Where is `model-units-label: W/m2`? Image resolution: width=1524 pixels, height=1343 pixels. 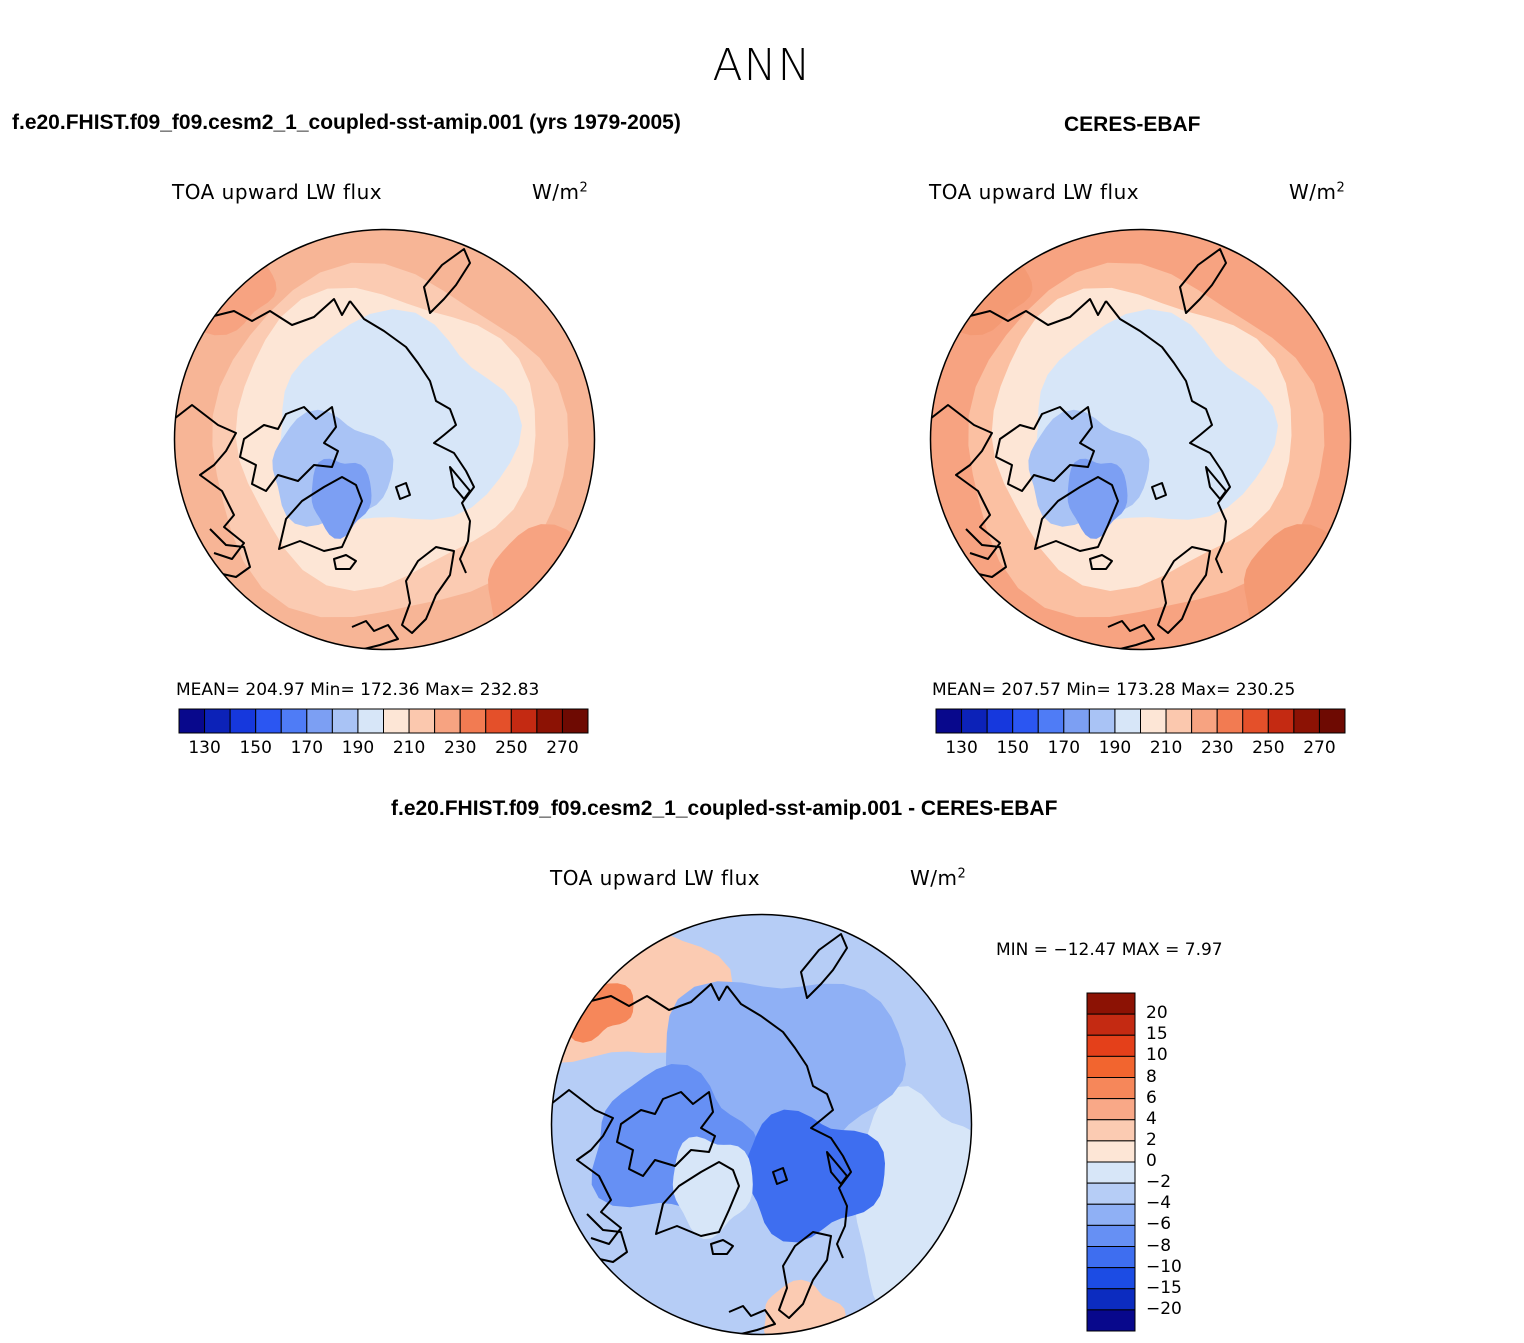 model-units-label: W/m2 is located at coordinates (560, 192).